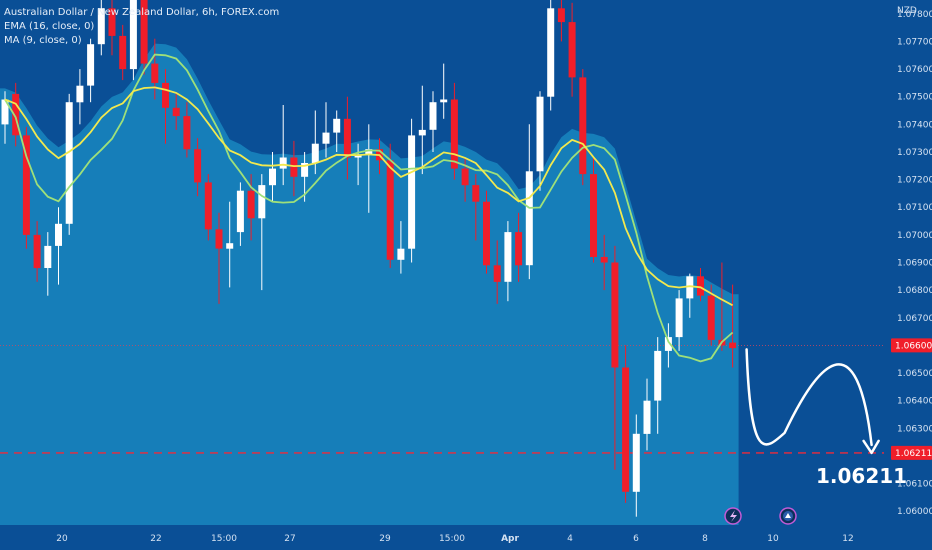 The width and height of the screenshot is (932, 550). I want to click on time-axis: 20 22 15:00 27 29 15:00 Apr 4 6 8 10 12, so click(454, 539).